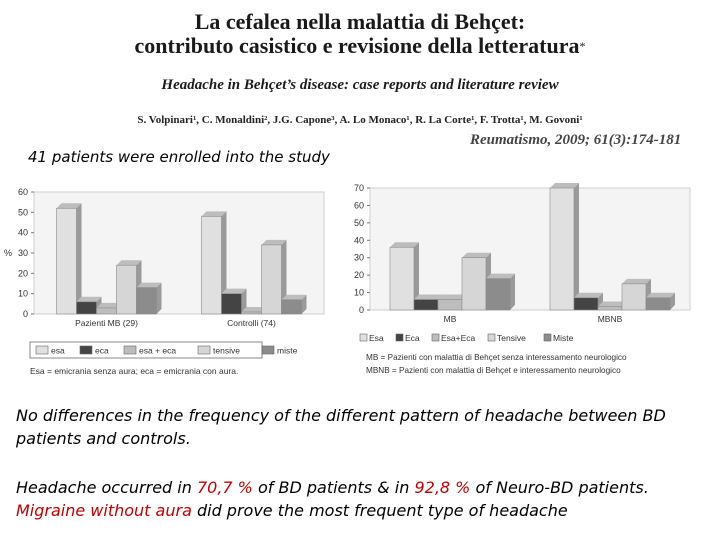 Image resolution: width=720 pixels, height=540 pixels. I want to click on chart-left-ytick-label: 60, so click(23, 192).